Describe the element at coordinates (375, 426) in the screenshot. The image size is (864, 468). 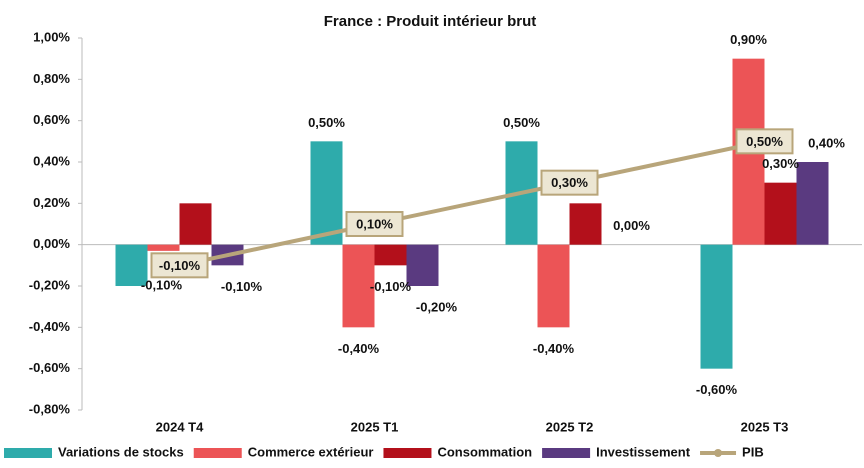
I see `x-tick-label: 2025 T1` at that location.